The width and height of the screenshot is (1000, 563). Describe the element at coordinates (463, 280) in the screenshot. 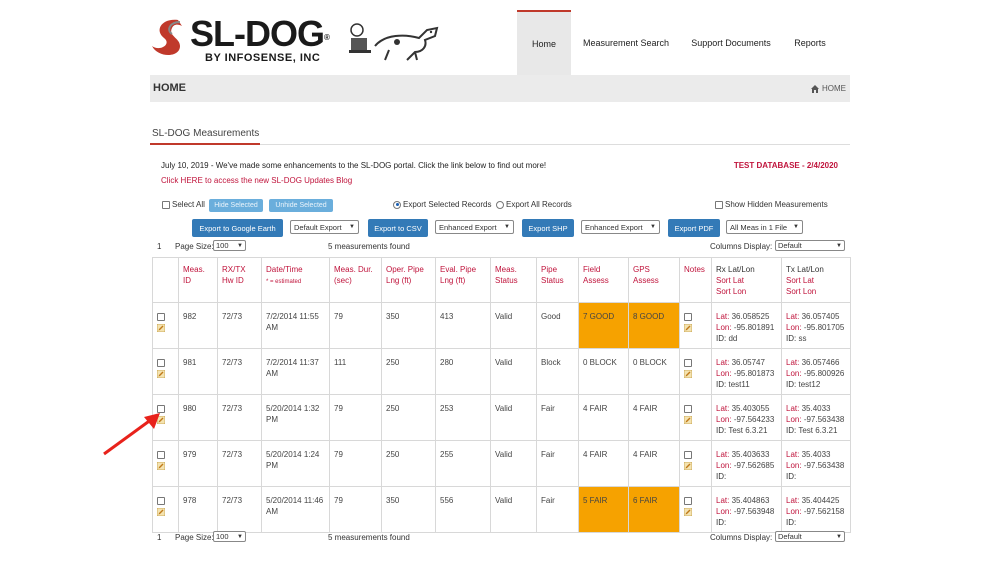

I see `header-eval-pipe-length: Eval. Pipe Lng (ft)` at that location.